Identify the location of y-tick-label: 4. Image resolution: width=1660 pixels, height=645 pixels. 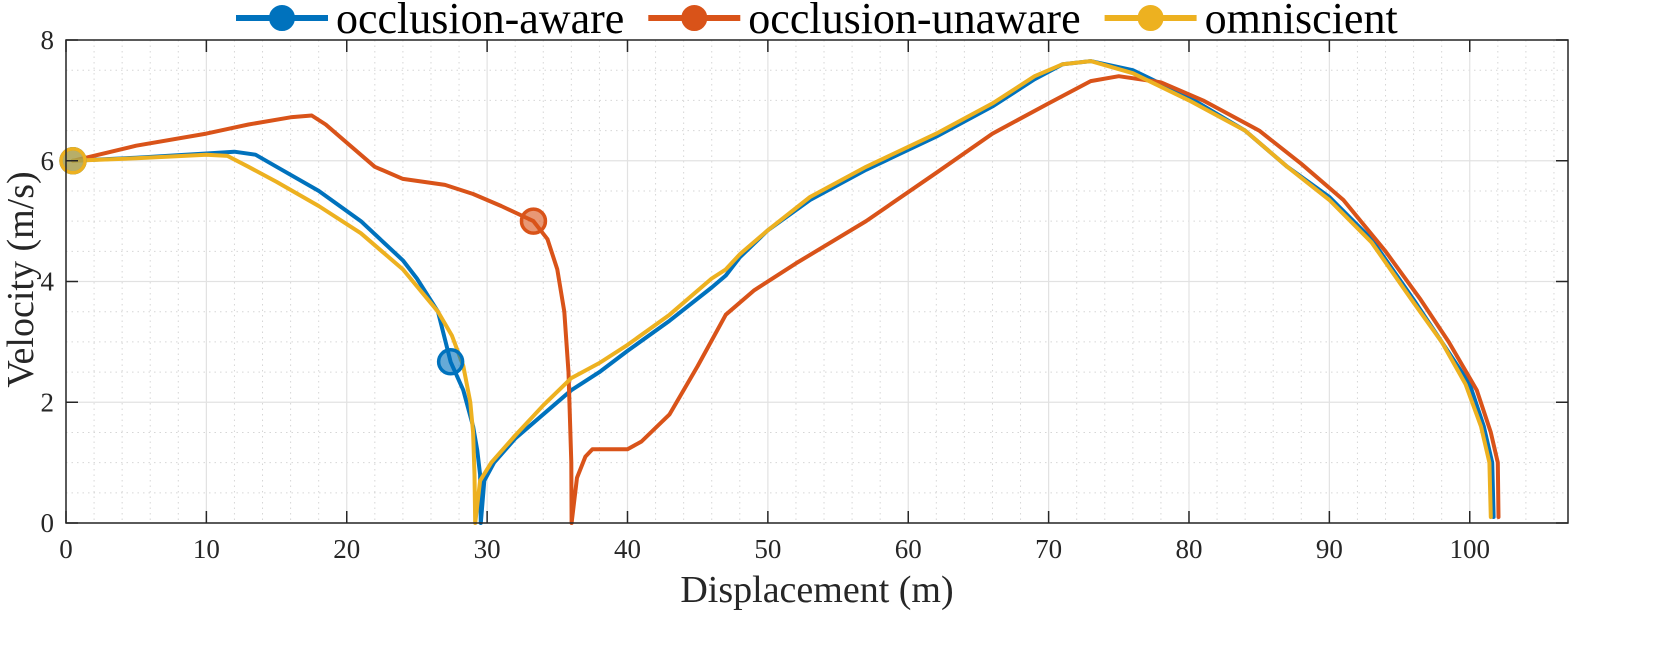
(48, 282).